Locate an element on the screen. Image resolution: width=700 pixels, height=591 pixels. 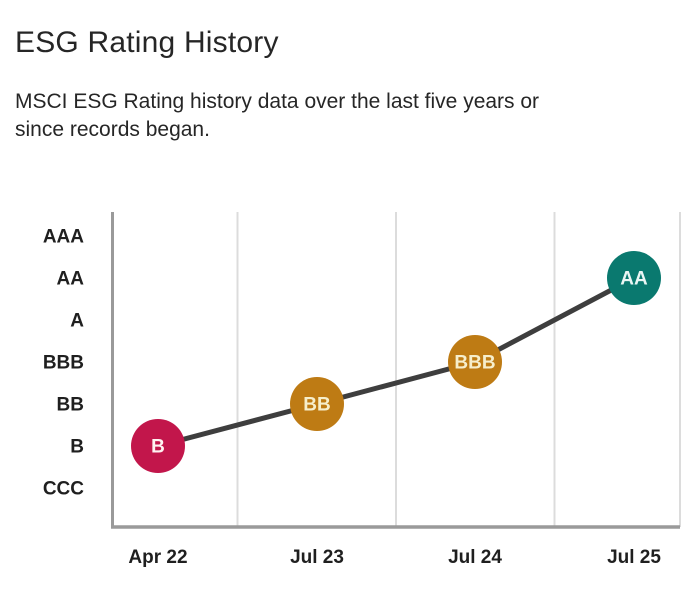
x-tick-label: Jul 23 is located at coordinates (317, 557).